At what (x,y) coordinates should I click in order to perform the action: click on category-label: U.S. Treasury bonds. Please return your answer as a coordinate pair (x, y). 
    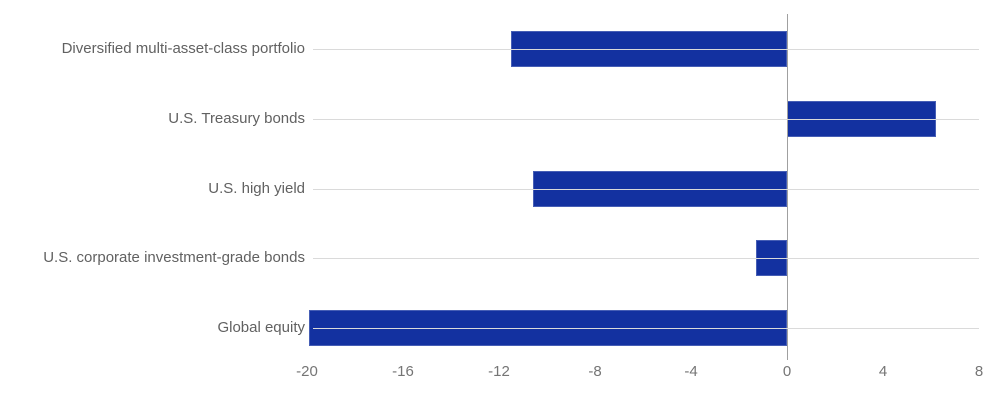
    Looking at the image, I should click on (236, 118).